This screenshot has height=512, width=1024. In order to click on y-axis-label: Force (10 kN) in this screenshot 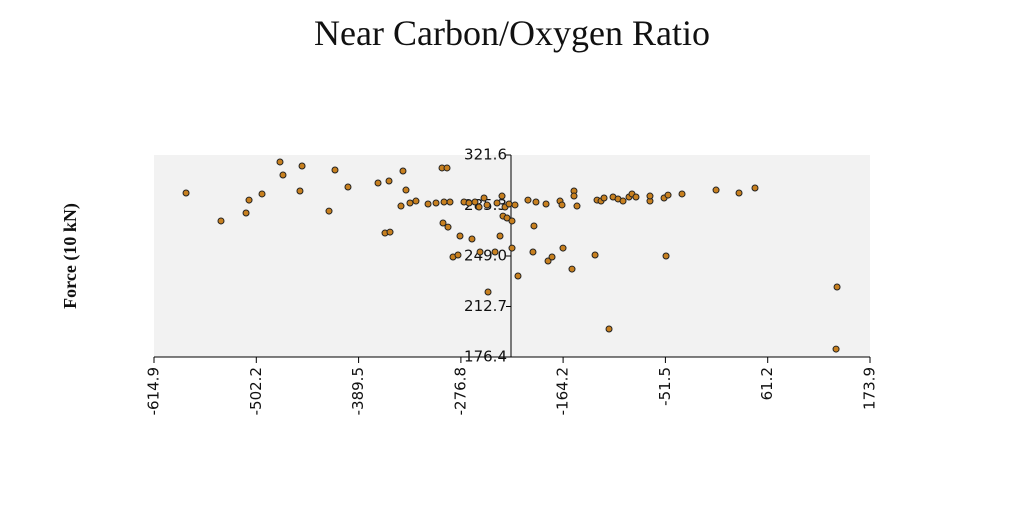, I will do `click(70, 256)`.